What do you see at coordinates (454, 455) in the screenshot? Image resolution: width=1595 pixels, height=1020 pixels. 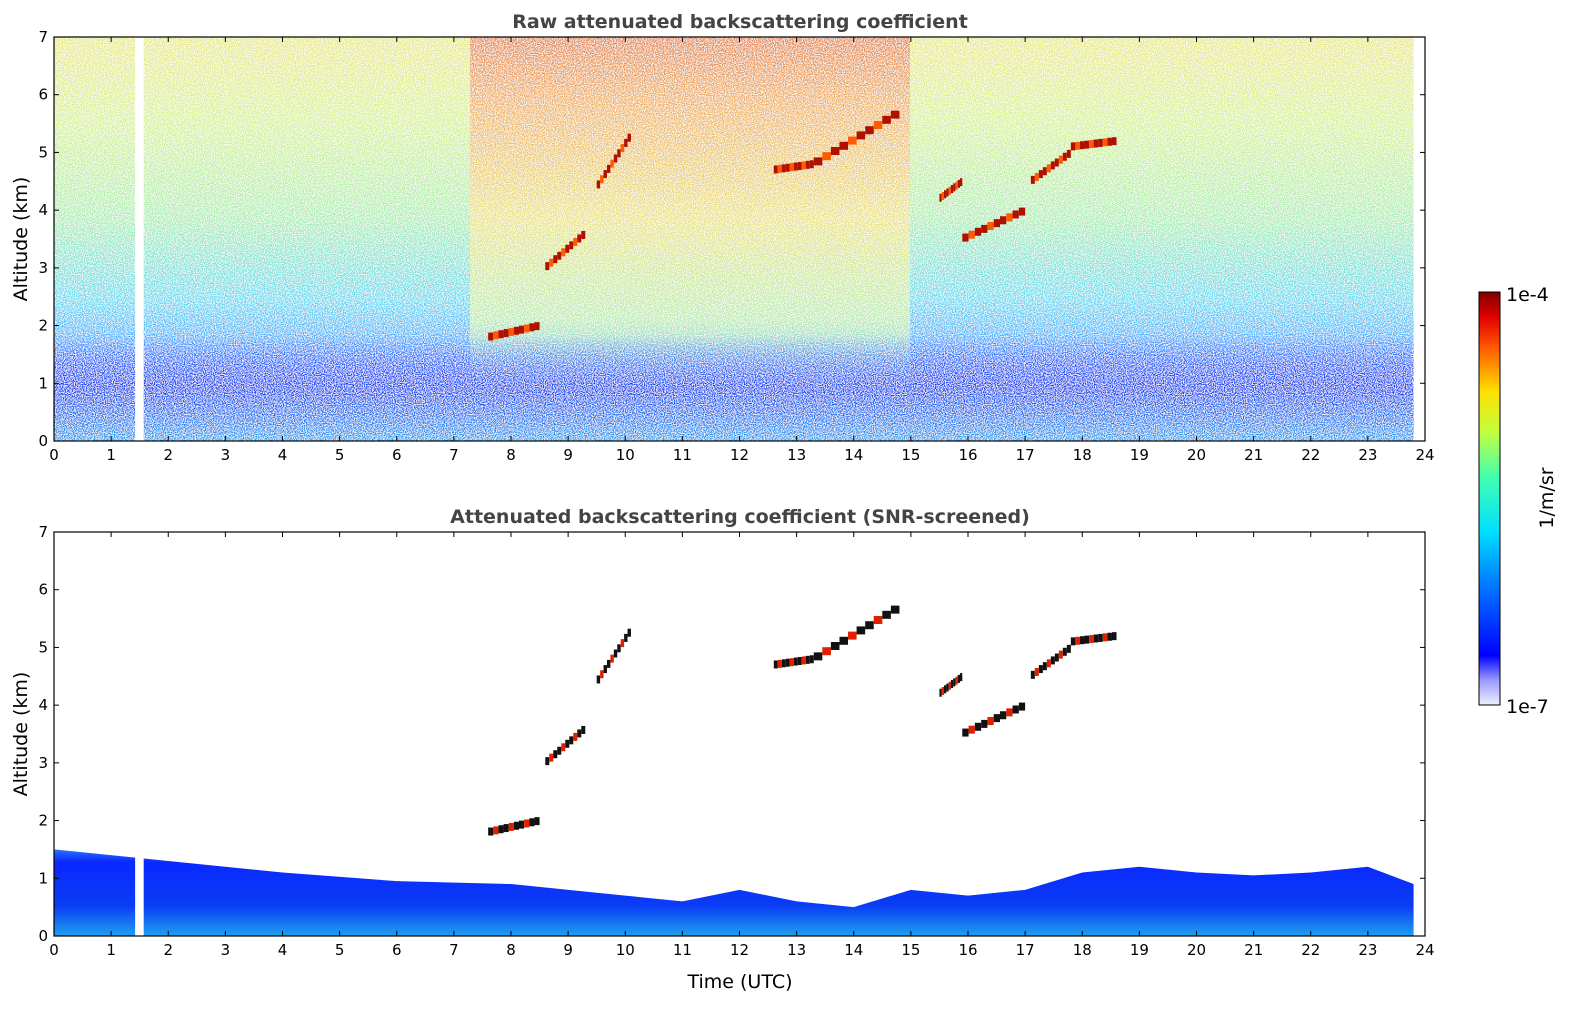 I see `x-tick-label: 7` at bounding box center [454, 455].